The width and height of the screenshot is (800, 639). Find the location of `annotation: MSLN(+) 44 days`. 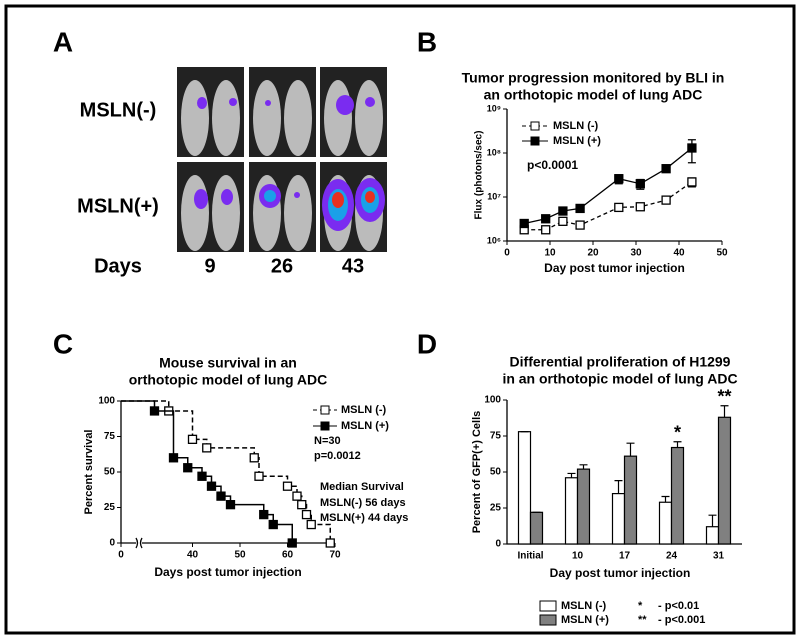

annotation: MSLN(+) 44 days is located at coordinates (364, 518).